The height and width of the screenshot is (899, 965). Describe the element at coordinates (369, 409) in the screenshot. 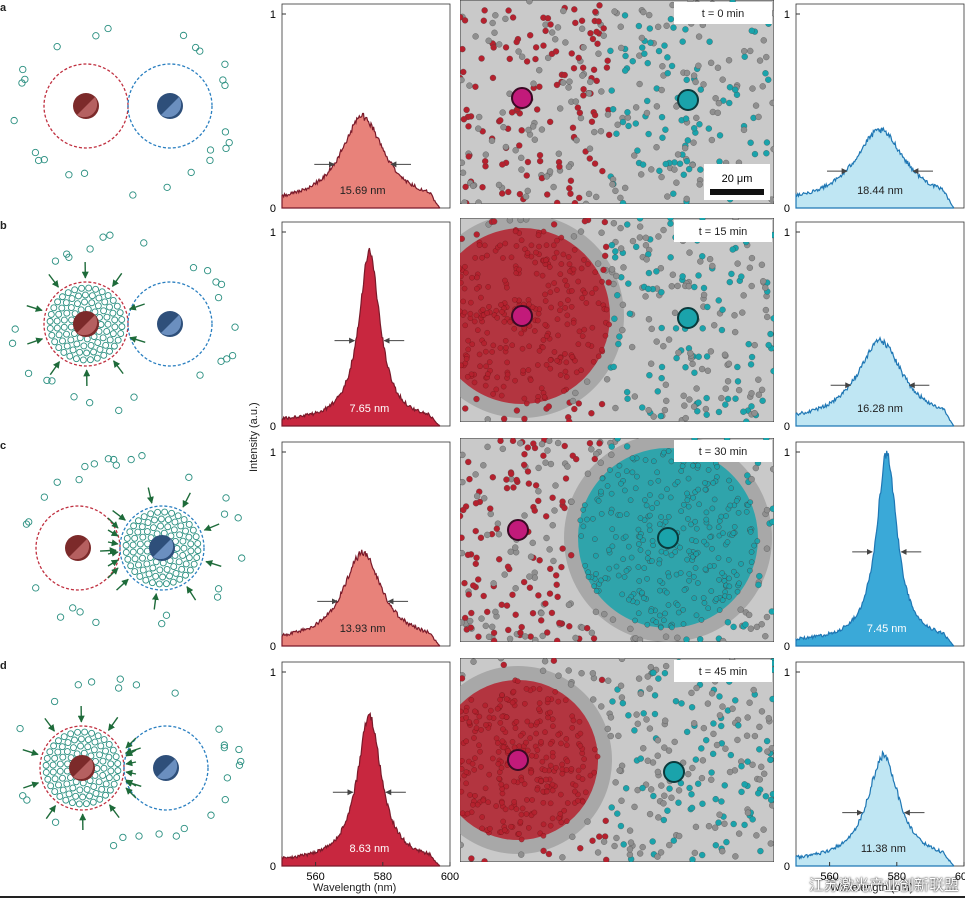

I see `fwhm-label: 7.65 nm` at that location.